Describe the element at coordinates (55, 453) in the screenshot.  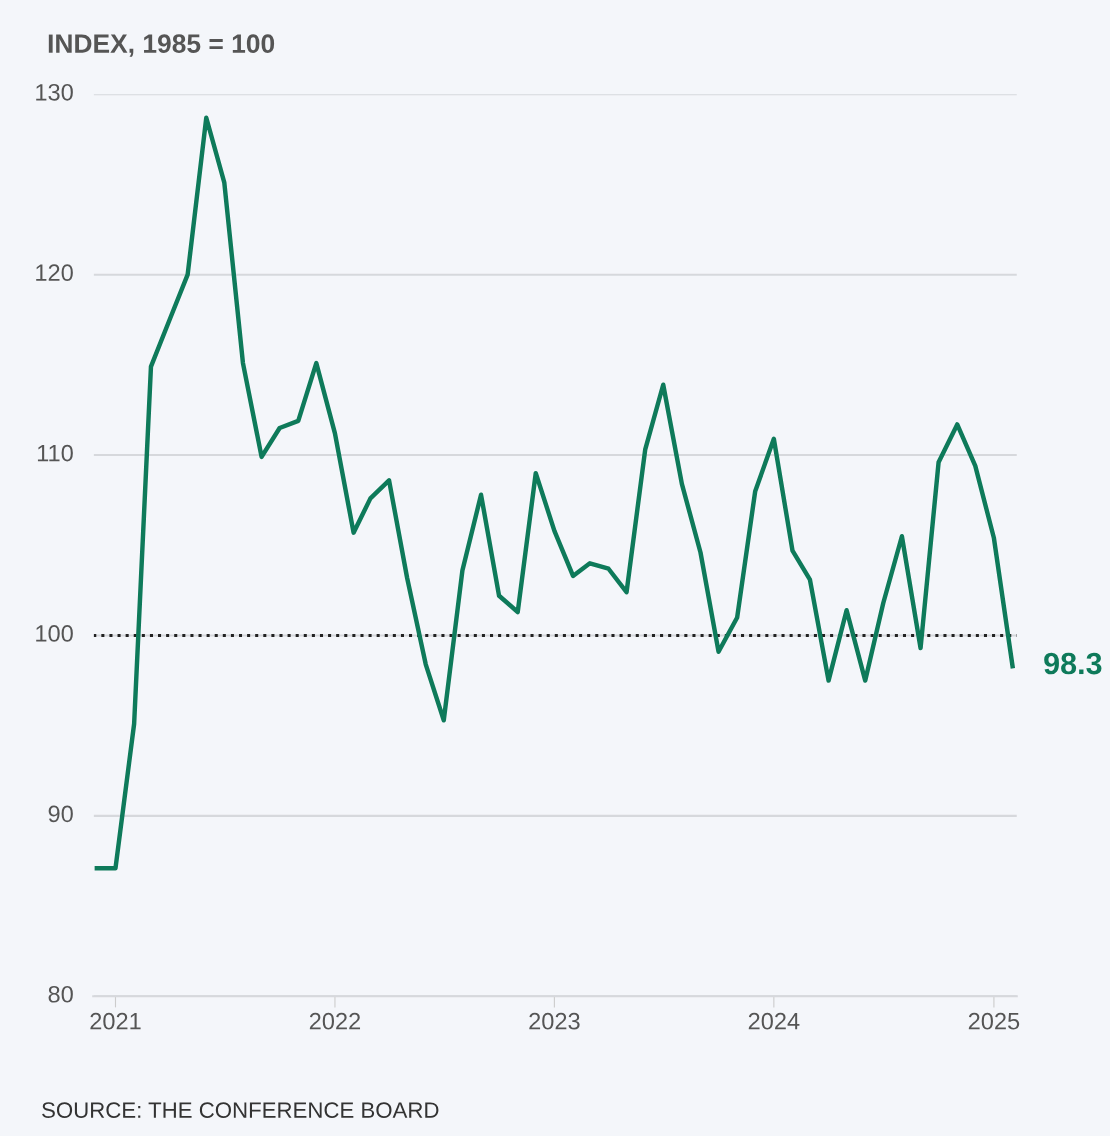
I see `y-tick-label: 110` at that location.